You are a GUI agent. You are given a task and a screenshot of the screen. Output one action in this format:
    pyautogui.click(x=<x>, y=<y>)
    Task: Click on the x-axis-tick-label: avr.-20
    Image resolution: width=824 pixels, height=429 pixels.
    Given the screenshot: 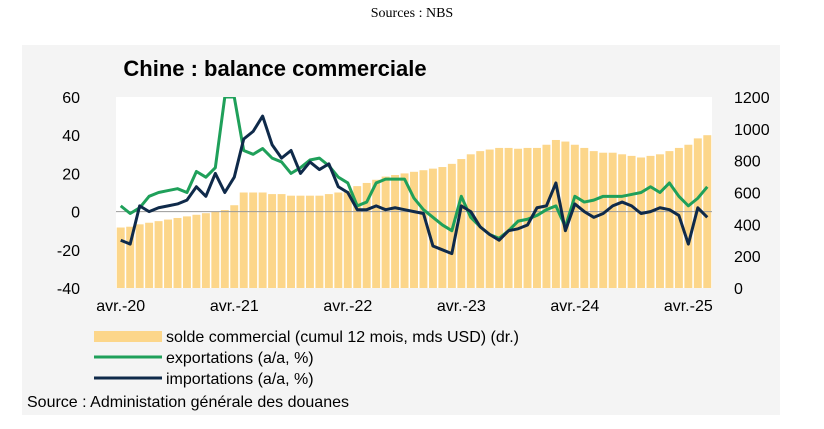 What is the action you would take?
    pyautogui.click(x=120, y=306)
    